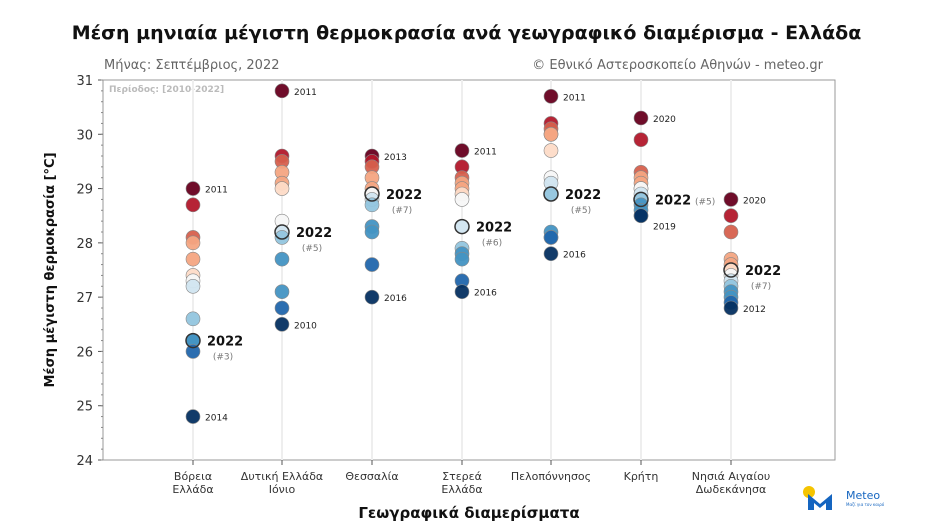 The height and width of the screenshot is (532, 933). Describe the element at coordinates (754, 310) in the screenshot. I see `min-year-label: 2012` at that location.